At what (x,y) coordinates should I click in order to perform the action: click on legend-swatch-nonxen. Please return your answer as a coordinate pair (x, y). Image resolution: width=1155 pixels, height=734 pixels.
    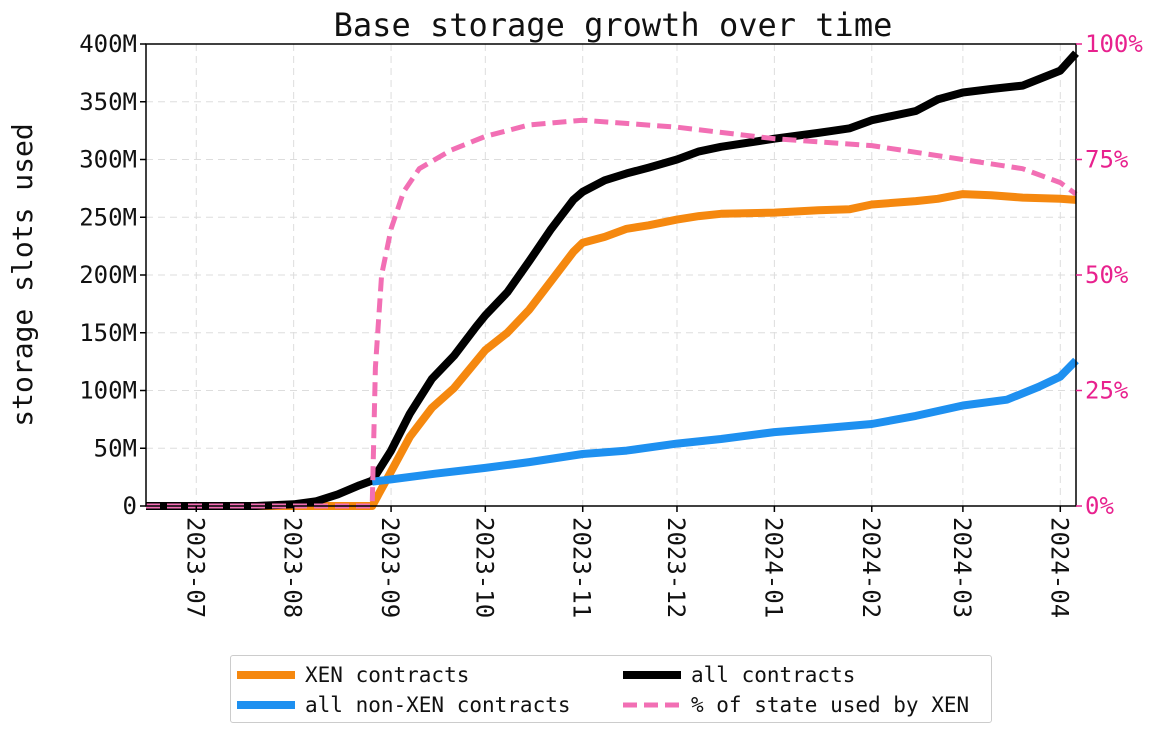
    Looking at the image, I should click on (266, 705).